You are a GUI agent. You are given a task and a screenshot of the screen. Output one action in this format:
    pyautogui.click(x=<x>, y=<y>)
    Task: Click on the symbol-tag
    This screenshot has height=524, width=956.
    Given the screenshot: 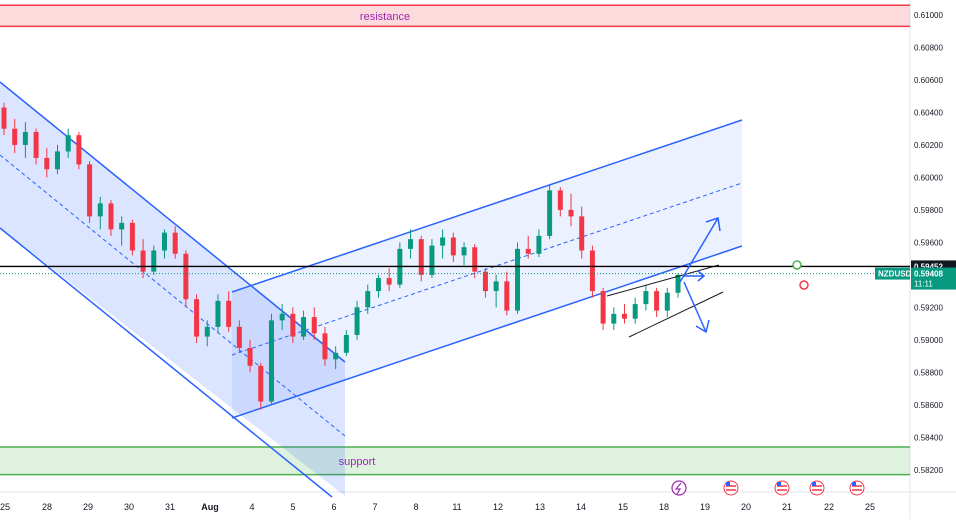 What is the action you would take?
    pyautogui.click(x=892, y=273)
    